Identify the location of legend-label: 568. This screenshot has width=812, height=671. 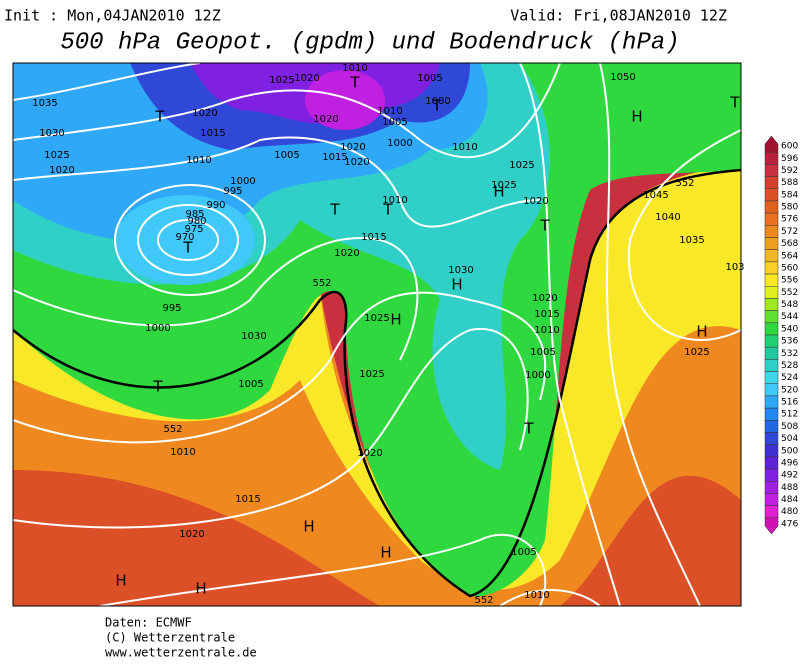
(789, 244).